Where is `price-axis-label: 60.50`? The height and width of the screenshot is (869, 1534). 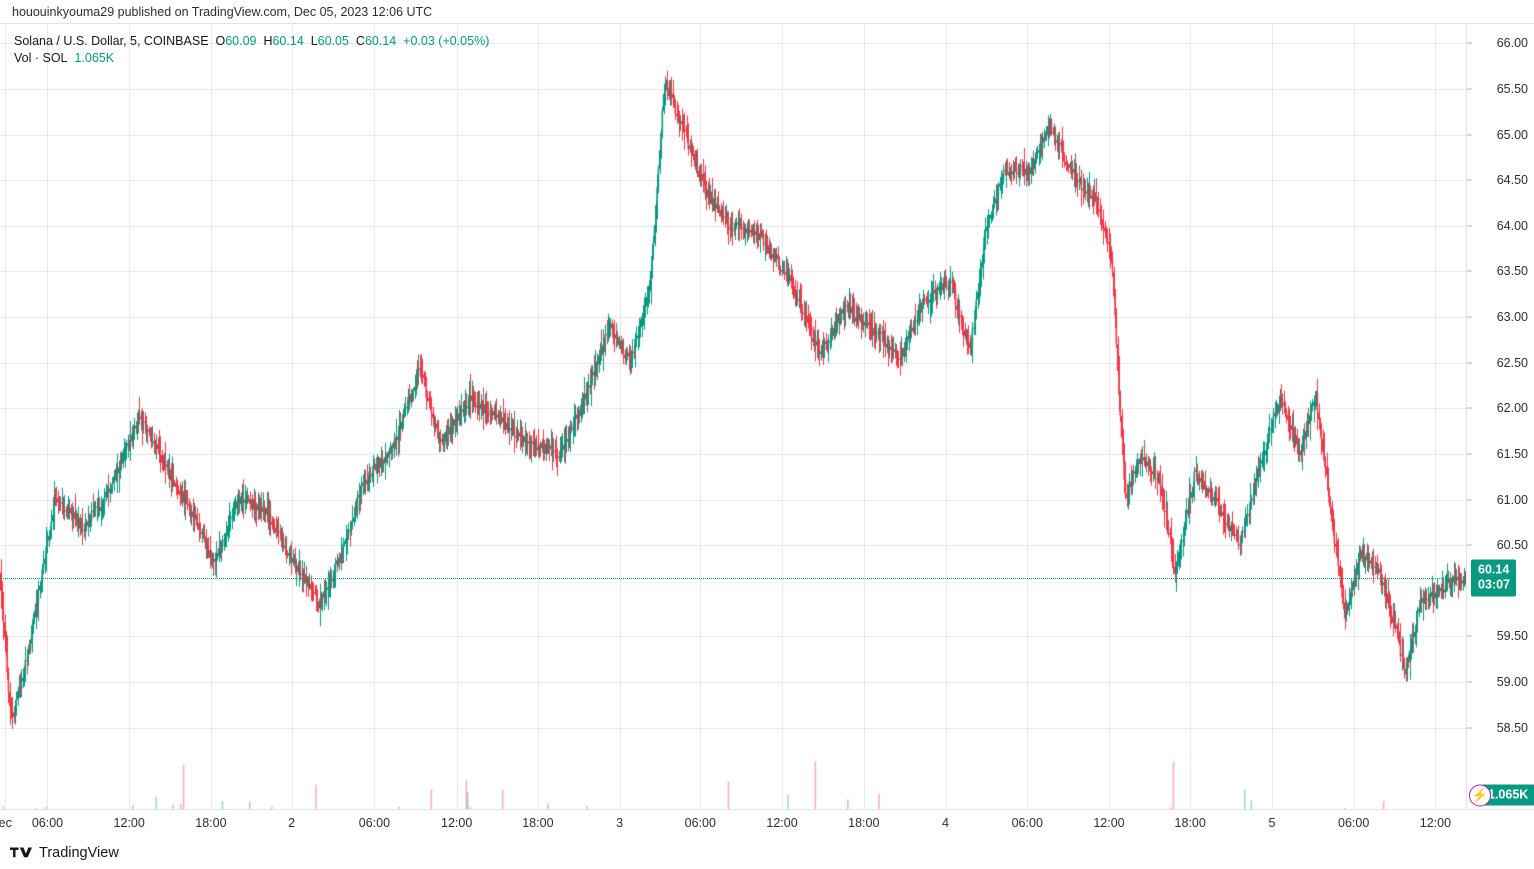 price-axis-label: 60.50 is located at coordinates (1512, 545).